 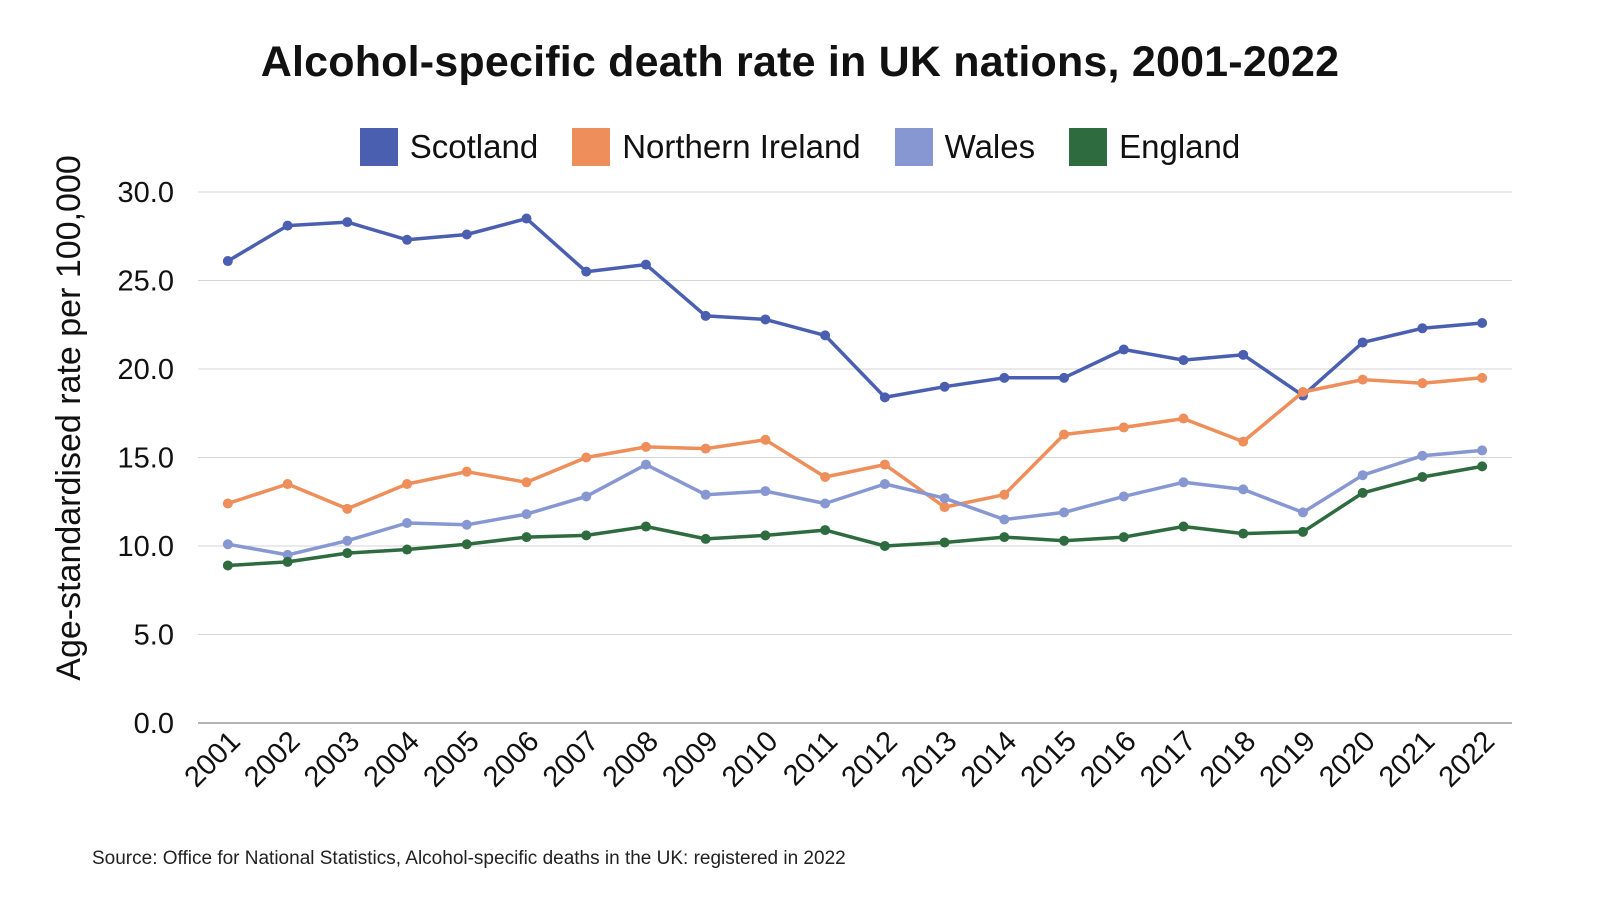 I want to click on x-tick-label: 2005, so click(x=451, y=759).